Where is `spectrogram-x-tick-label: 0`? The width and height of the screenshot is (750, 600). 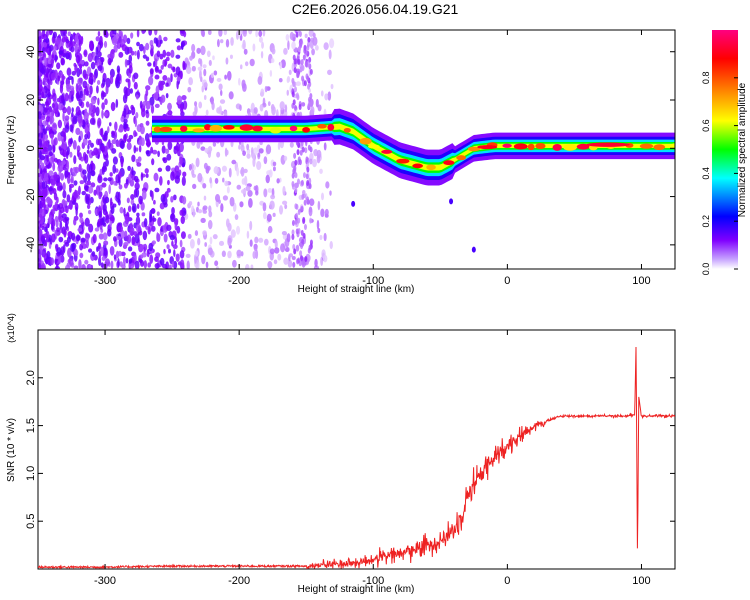
spectrogram-x-tick-label: 0 is located at coordinates (507, 281).